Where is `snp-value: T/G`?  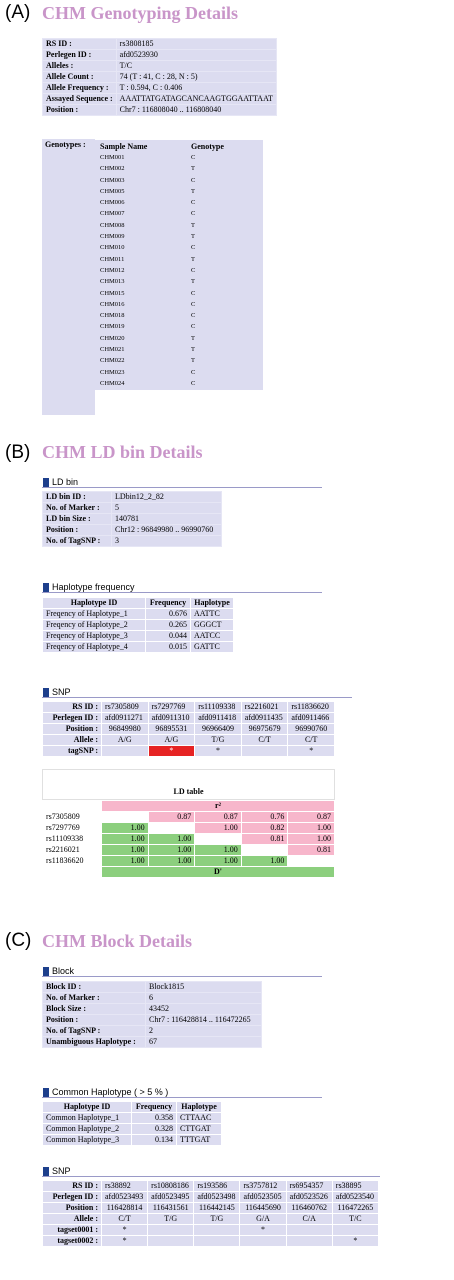 snp-value: T/G is located at coordinates (171, 1219).